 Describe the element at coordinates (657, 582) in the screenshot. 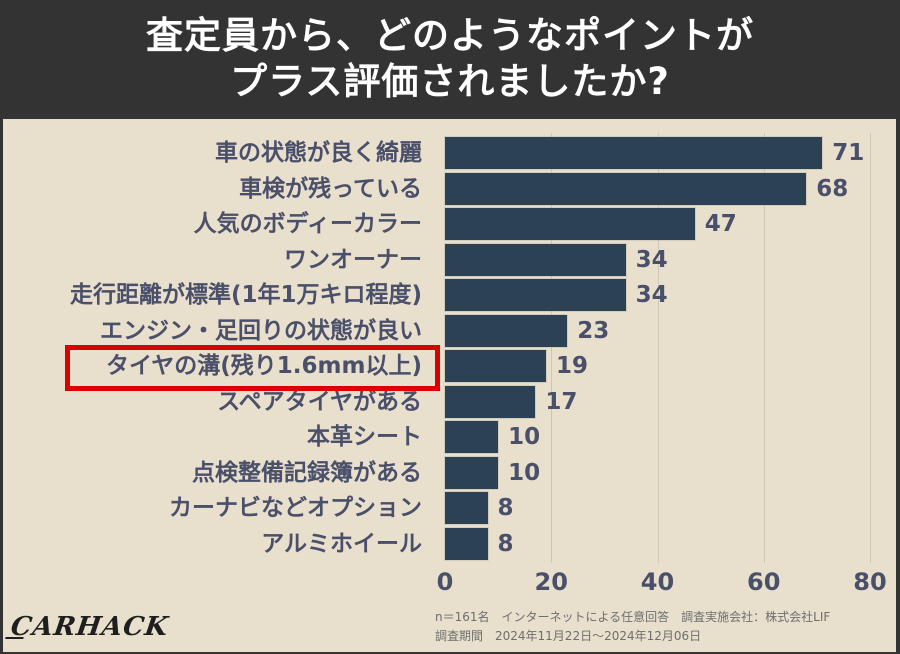

I see `x-tick-label: 40` at that location.